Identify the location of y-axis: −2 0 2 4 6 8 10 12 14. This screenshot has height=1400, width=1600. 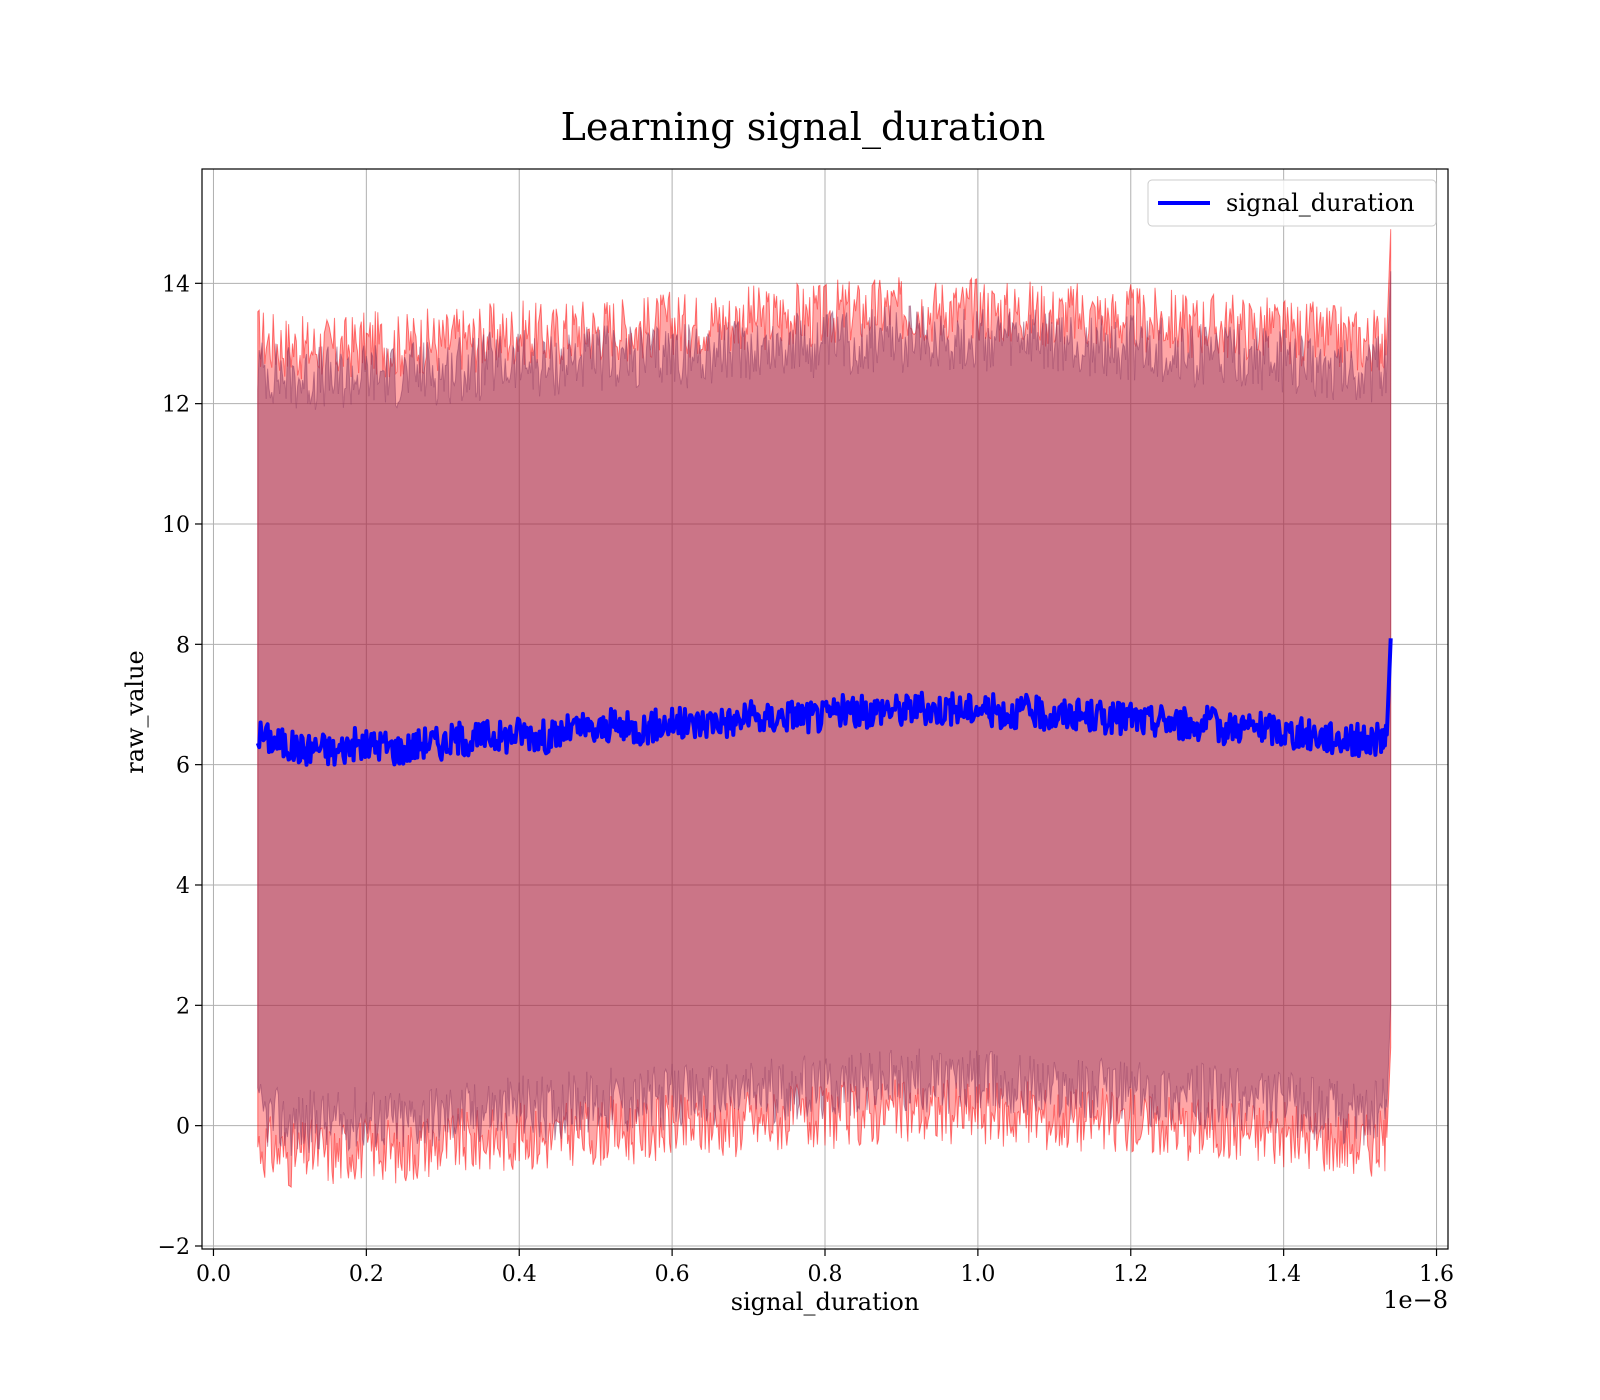
(180, 766).